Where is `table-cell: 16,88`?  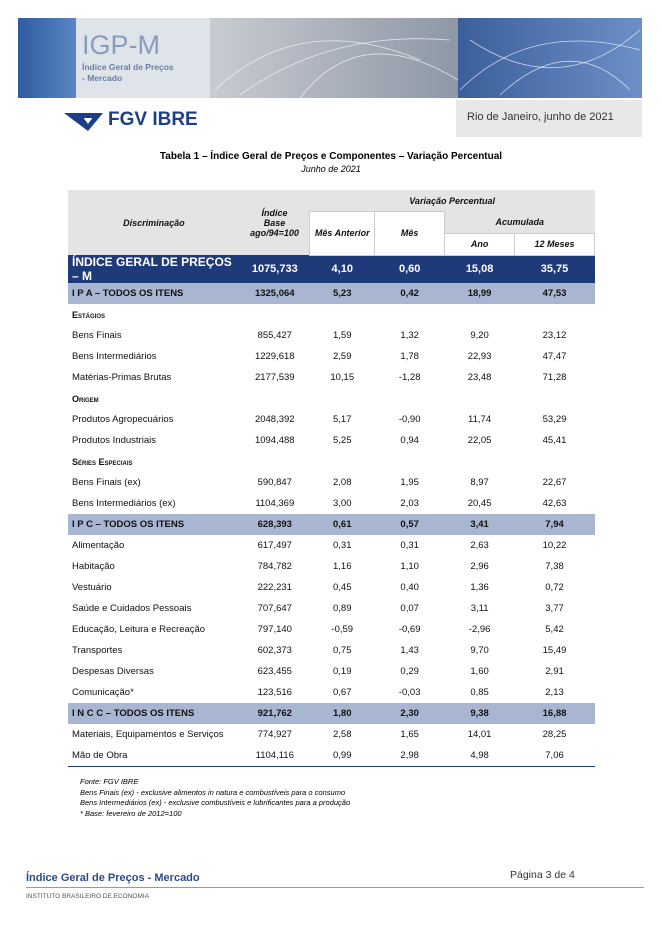 table-cell: 16,88 is located at coordinates (554, 713).